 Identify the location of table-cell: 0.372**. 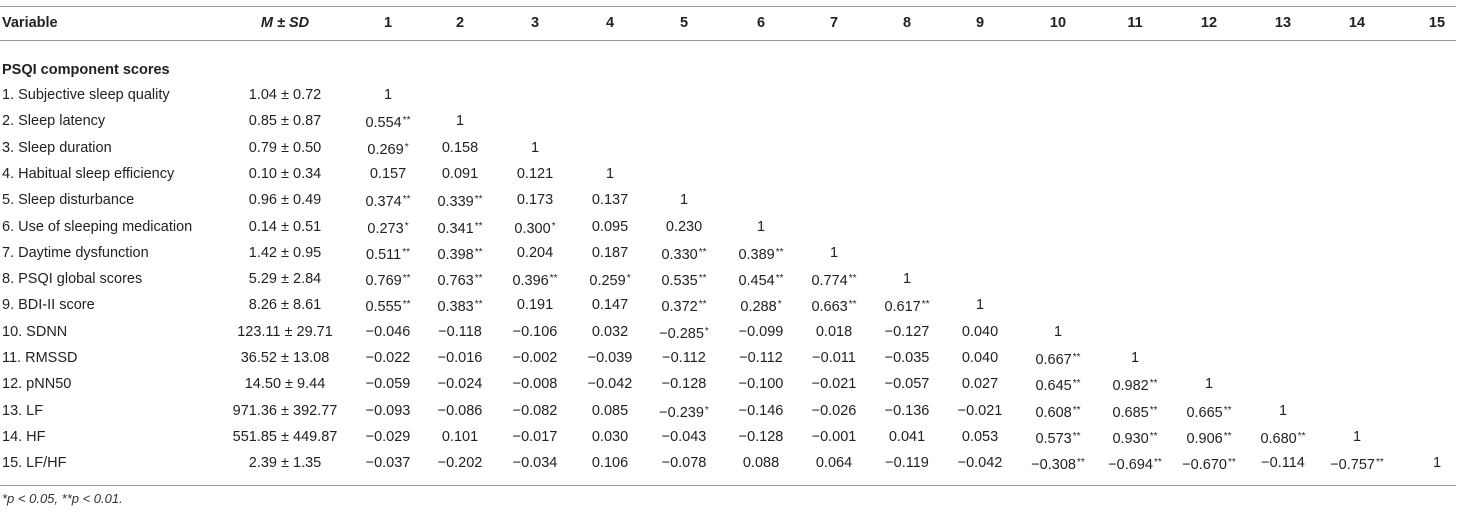
(684, 307).